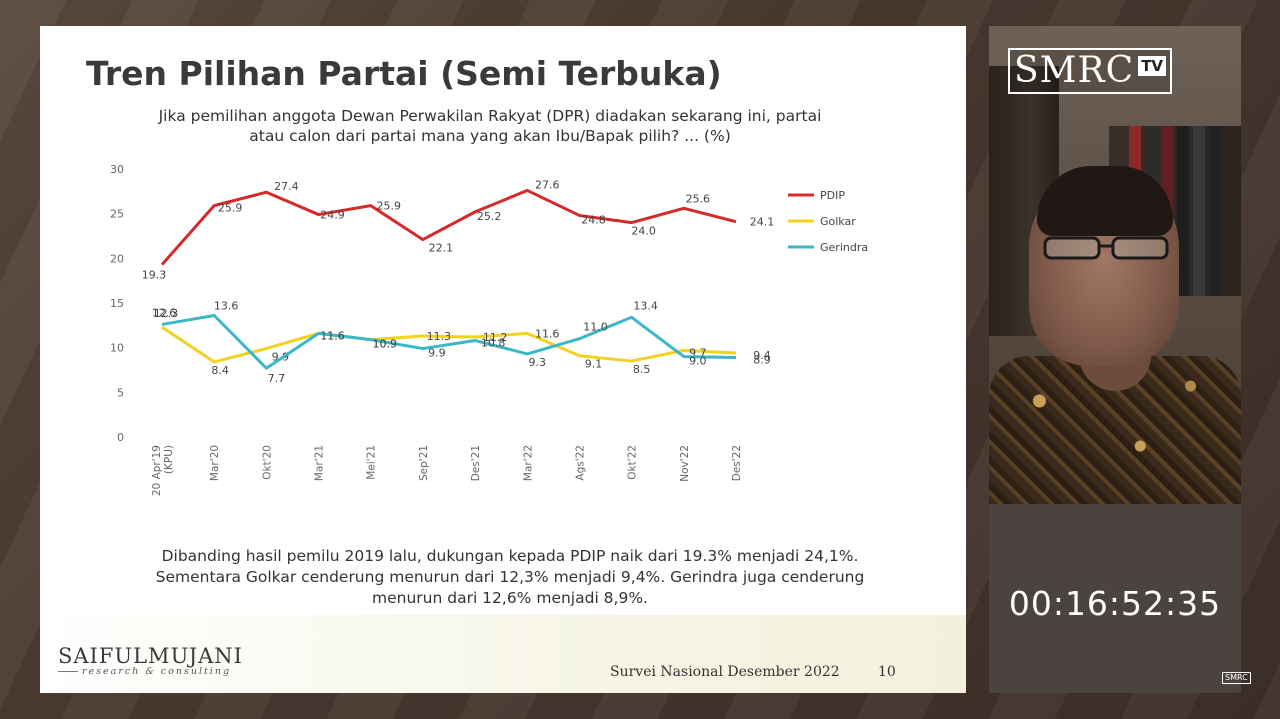  What do you see at coordinates (593, 219) in the screenshot?
I see `data-label-pdip: 24.8` at bounding box center [593, 219].